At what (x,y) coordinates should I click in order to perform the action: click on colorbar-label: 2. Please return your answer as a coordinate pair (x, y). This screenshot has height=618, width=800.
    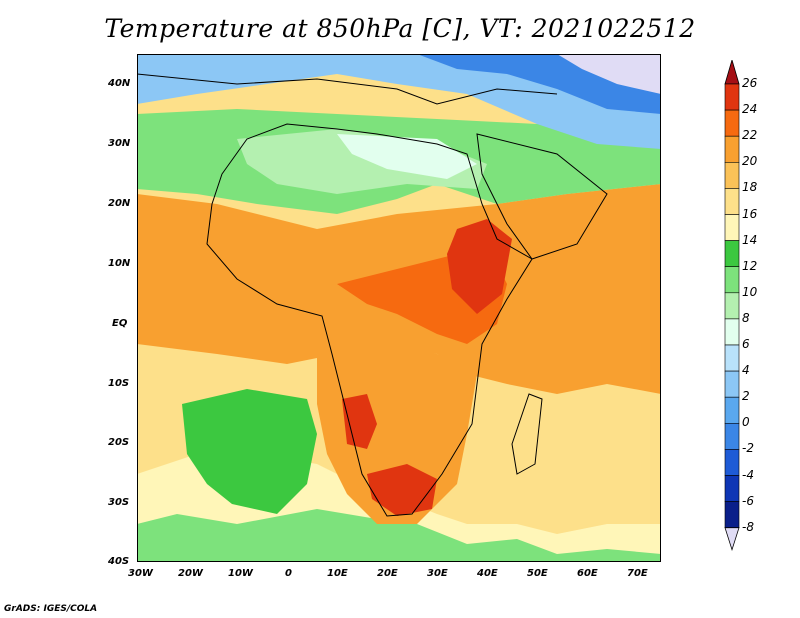
    Looking at the image, I should click on (746, 396).